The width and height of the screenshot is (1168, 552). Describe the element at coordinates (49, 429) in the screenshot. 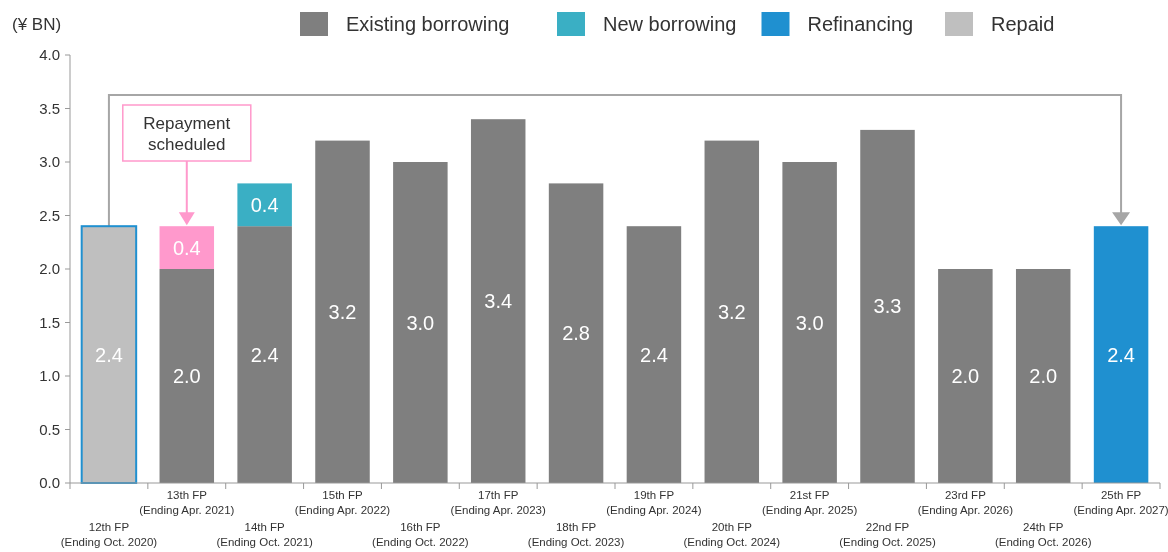

I see `y-tick-label: 0.5` at that location.